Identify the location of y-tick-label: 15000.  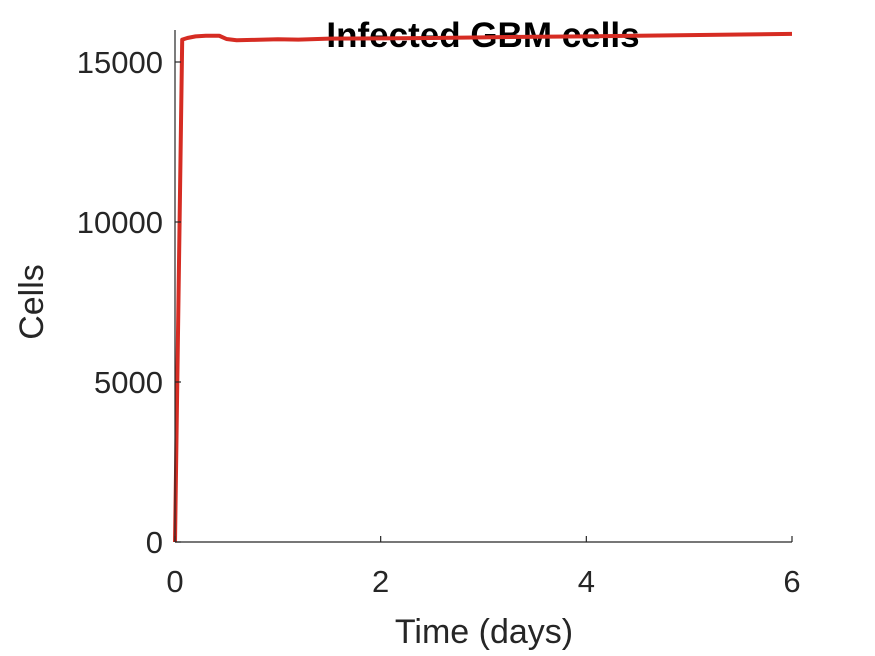
(120, 62).